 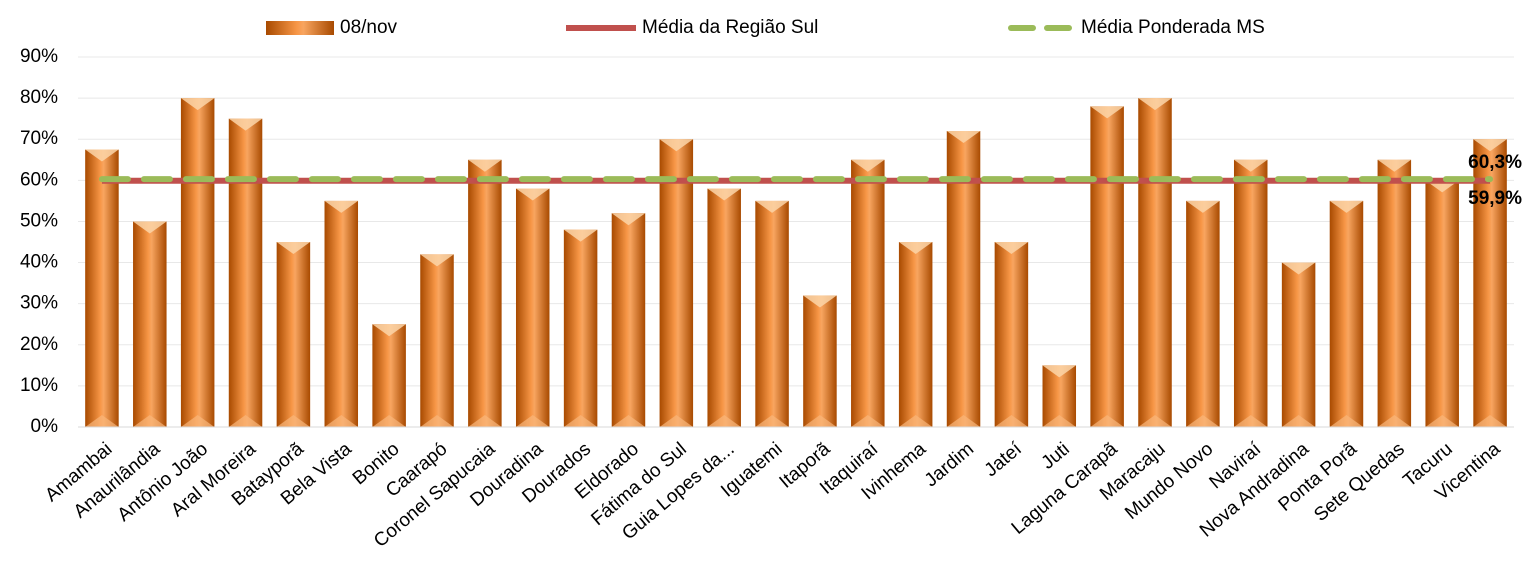 I want to click on y-tick-label: 0%, so click(x=45, y=426).